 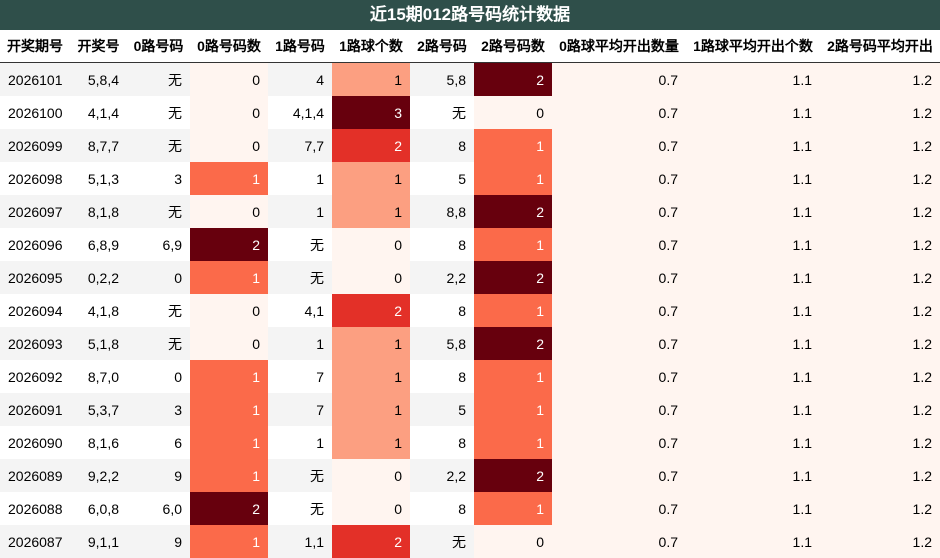 I want to click on table-cell: 8,7,7, so click(x=98, y=145).